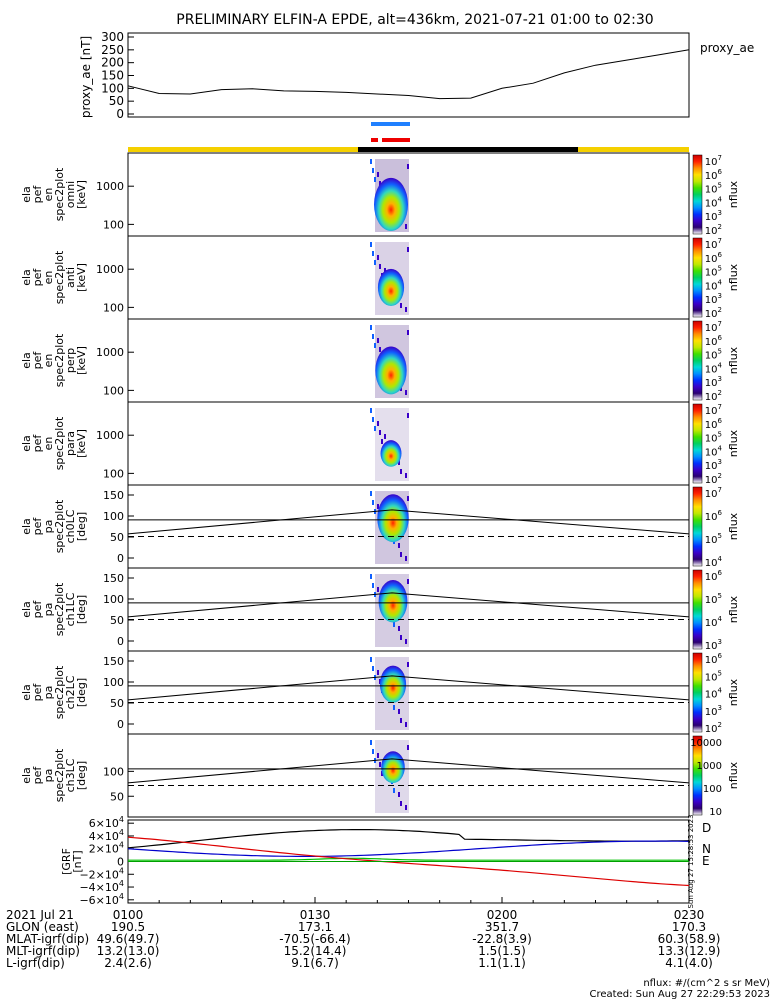 The width and height of the screenshot is (775, 1000). I want to click on proxy-ae-line, so click(408, 74).